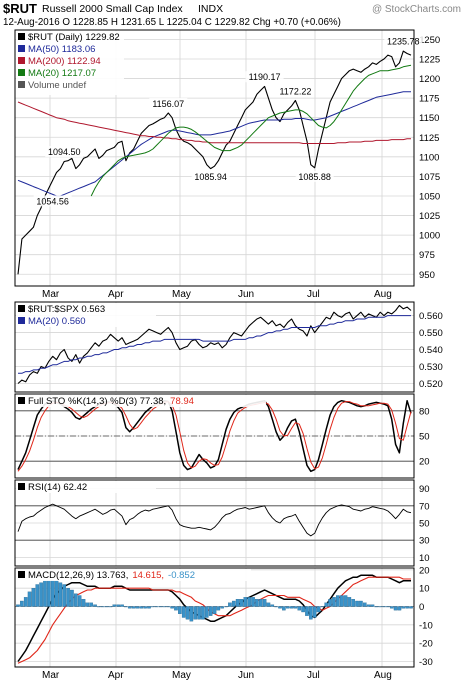 The image size is (464, 685). I want to click on series-line-price-ma50, so click(214, 144).